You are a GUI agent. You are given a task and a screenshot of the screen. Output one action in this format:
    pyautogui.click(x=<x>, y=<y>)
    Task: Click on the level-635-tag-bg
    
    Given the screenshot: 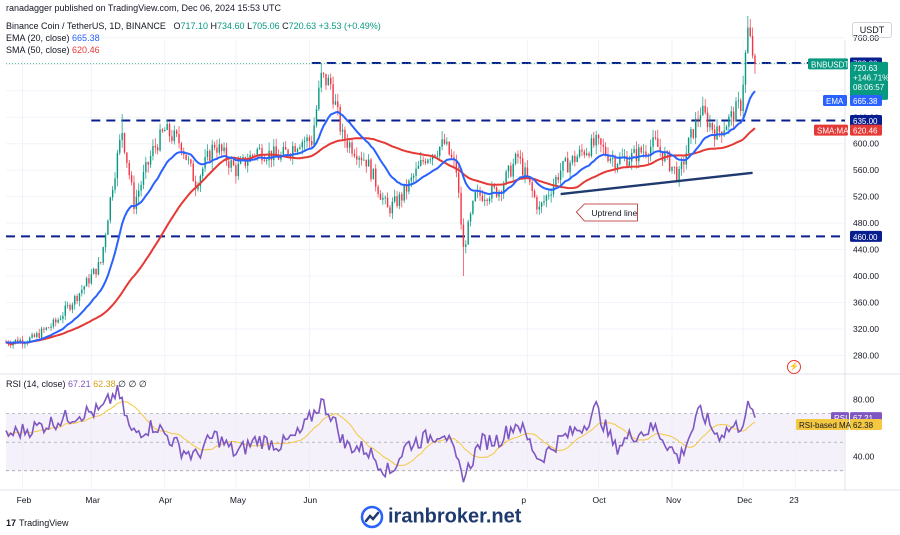 What is the action you would take?
    pyautogui.click(x=866, y=121)
    